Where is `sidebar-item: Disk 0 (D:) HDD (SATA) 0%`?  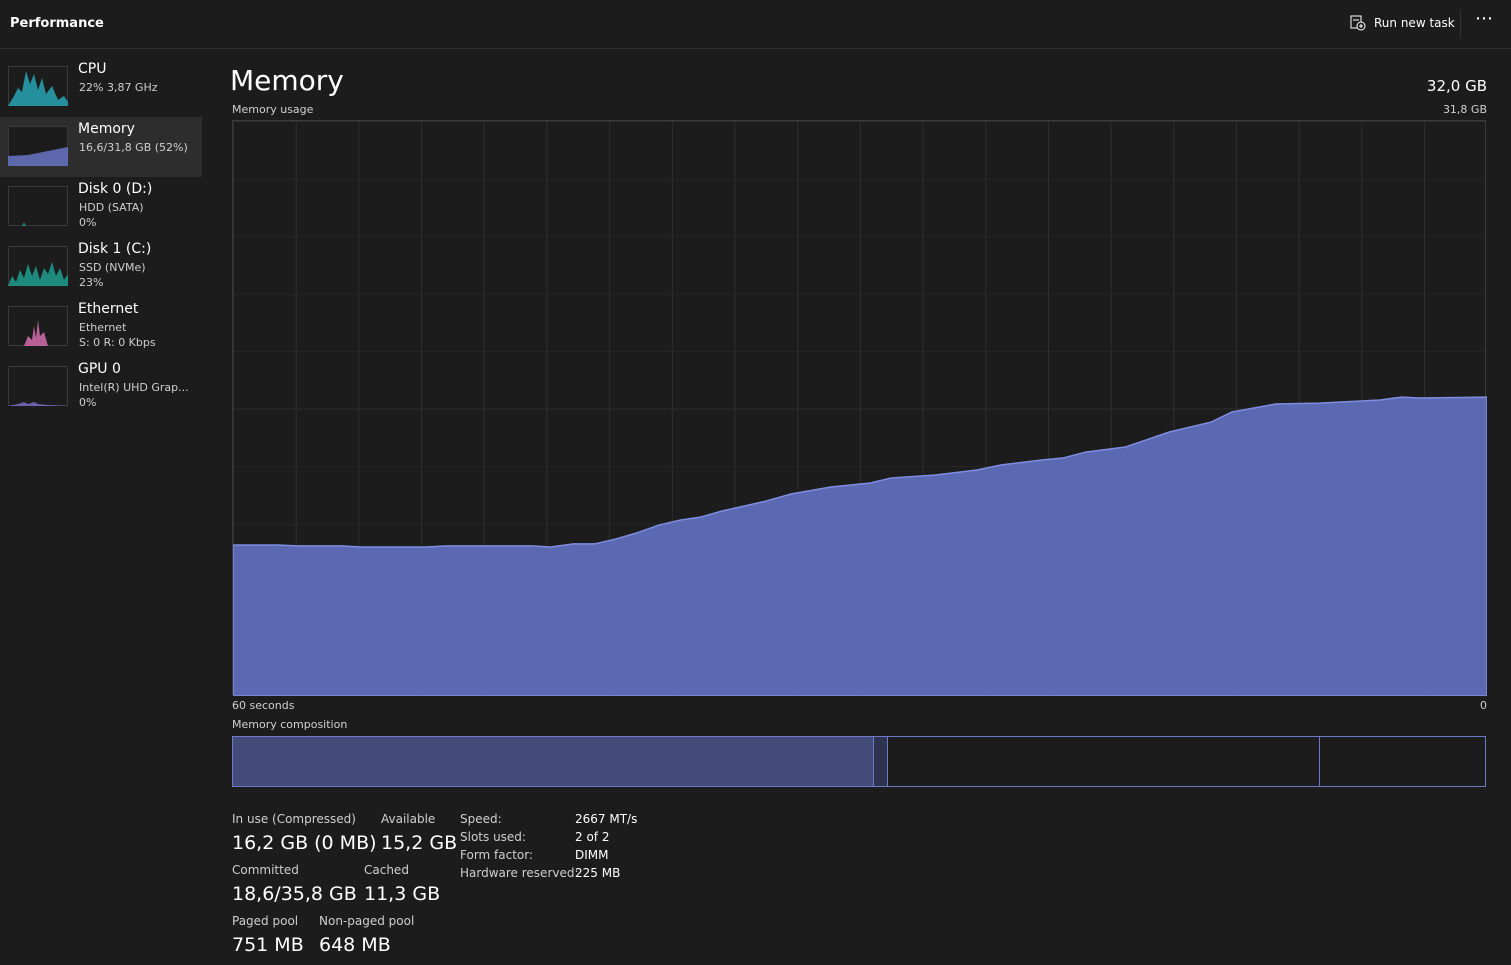
sidebar-item: Disk 0 (D:) HDD (SATA) 0% is located at coordinates (101, 207).